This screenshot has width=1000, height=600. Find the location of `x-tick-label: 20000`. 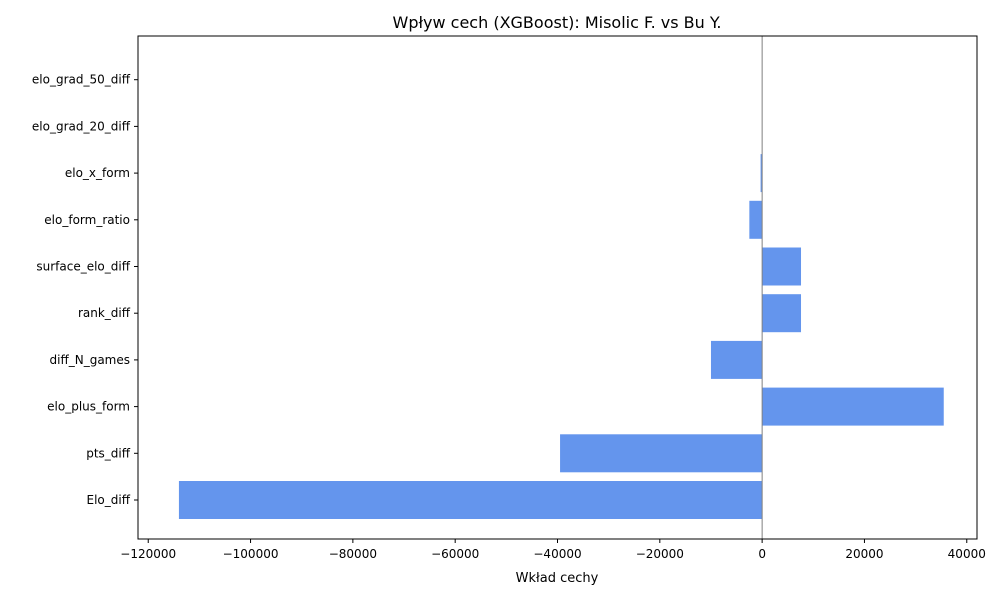

x-tick-label: 20000 is located at coordinates (864, 554).